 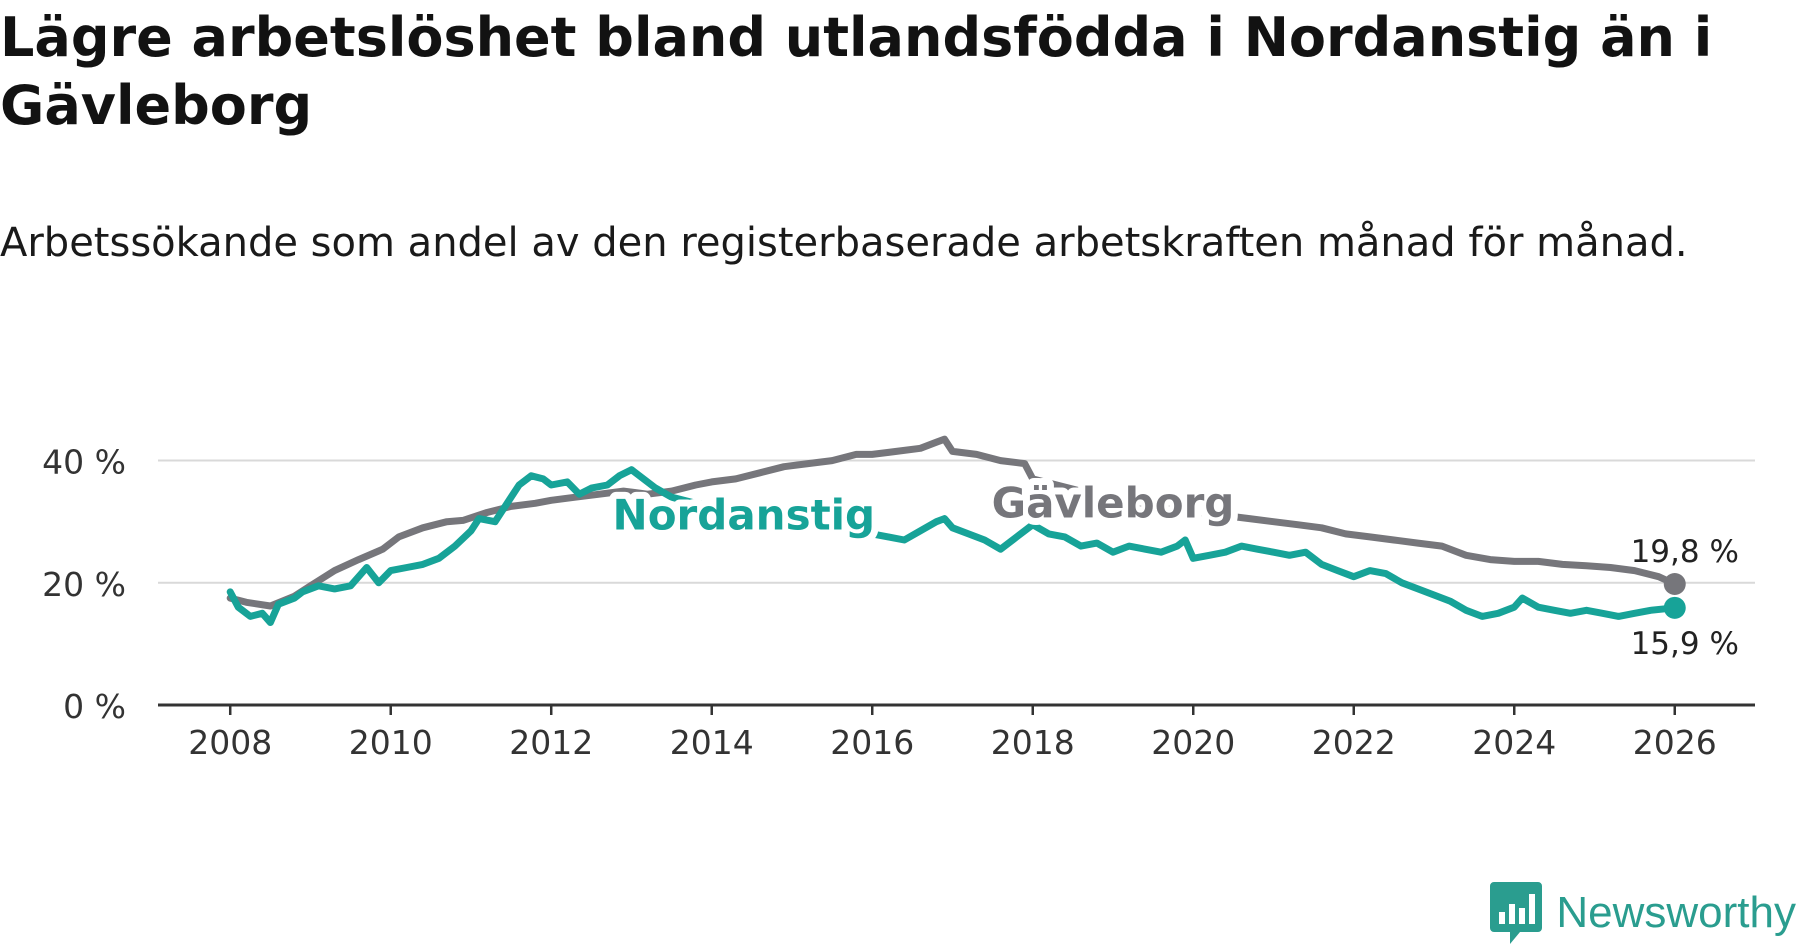 I want to click on series-line-gavleborg, so click(x=952, y=522).